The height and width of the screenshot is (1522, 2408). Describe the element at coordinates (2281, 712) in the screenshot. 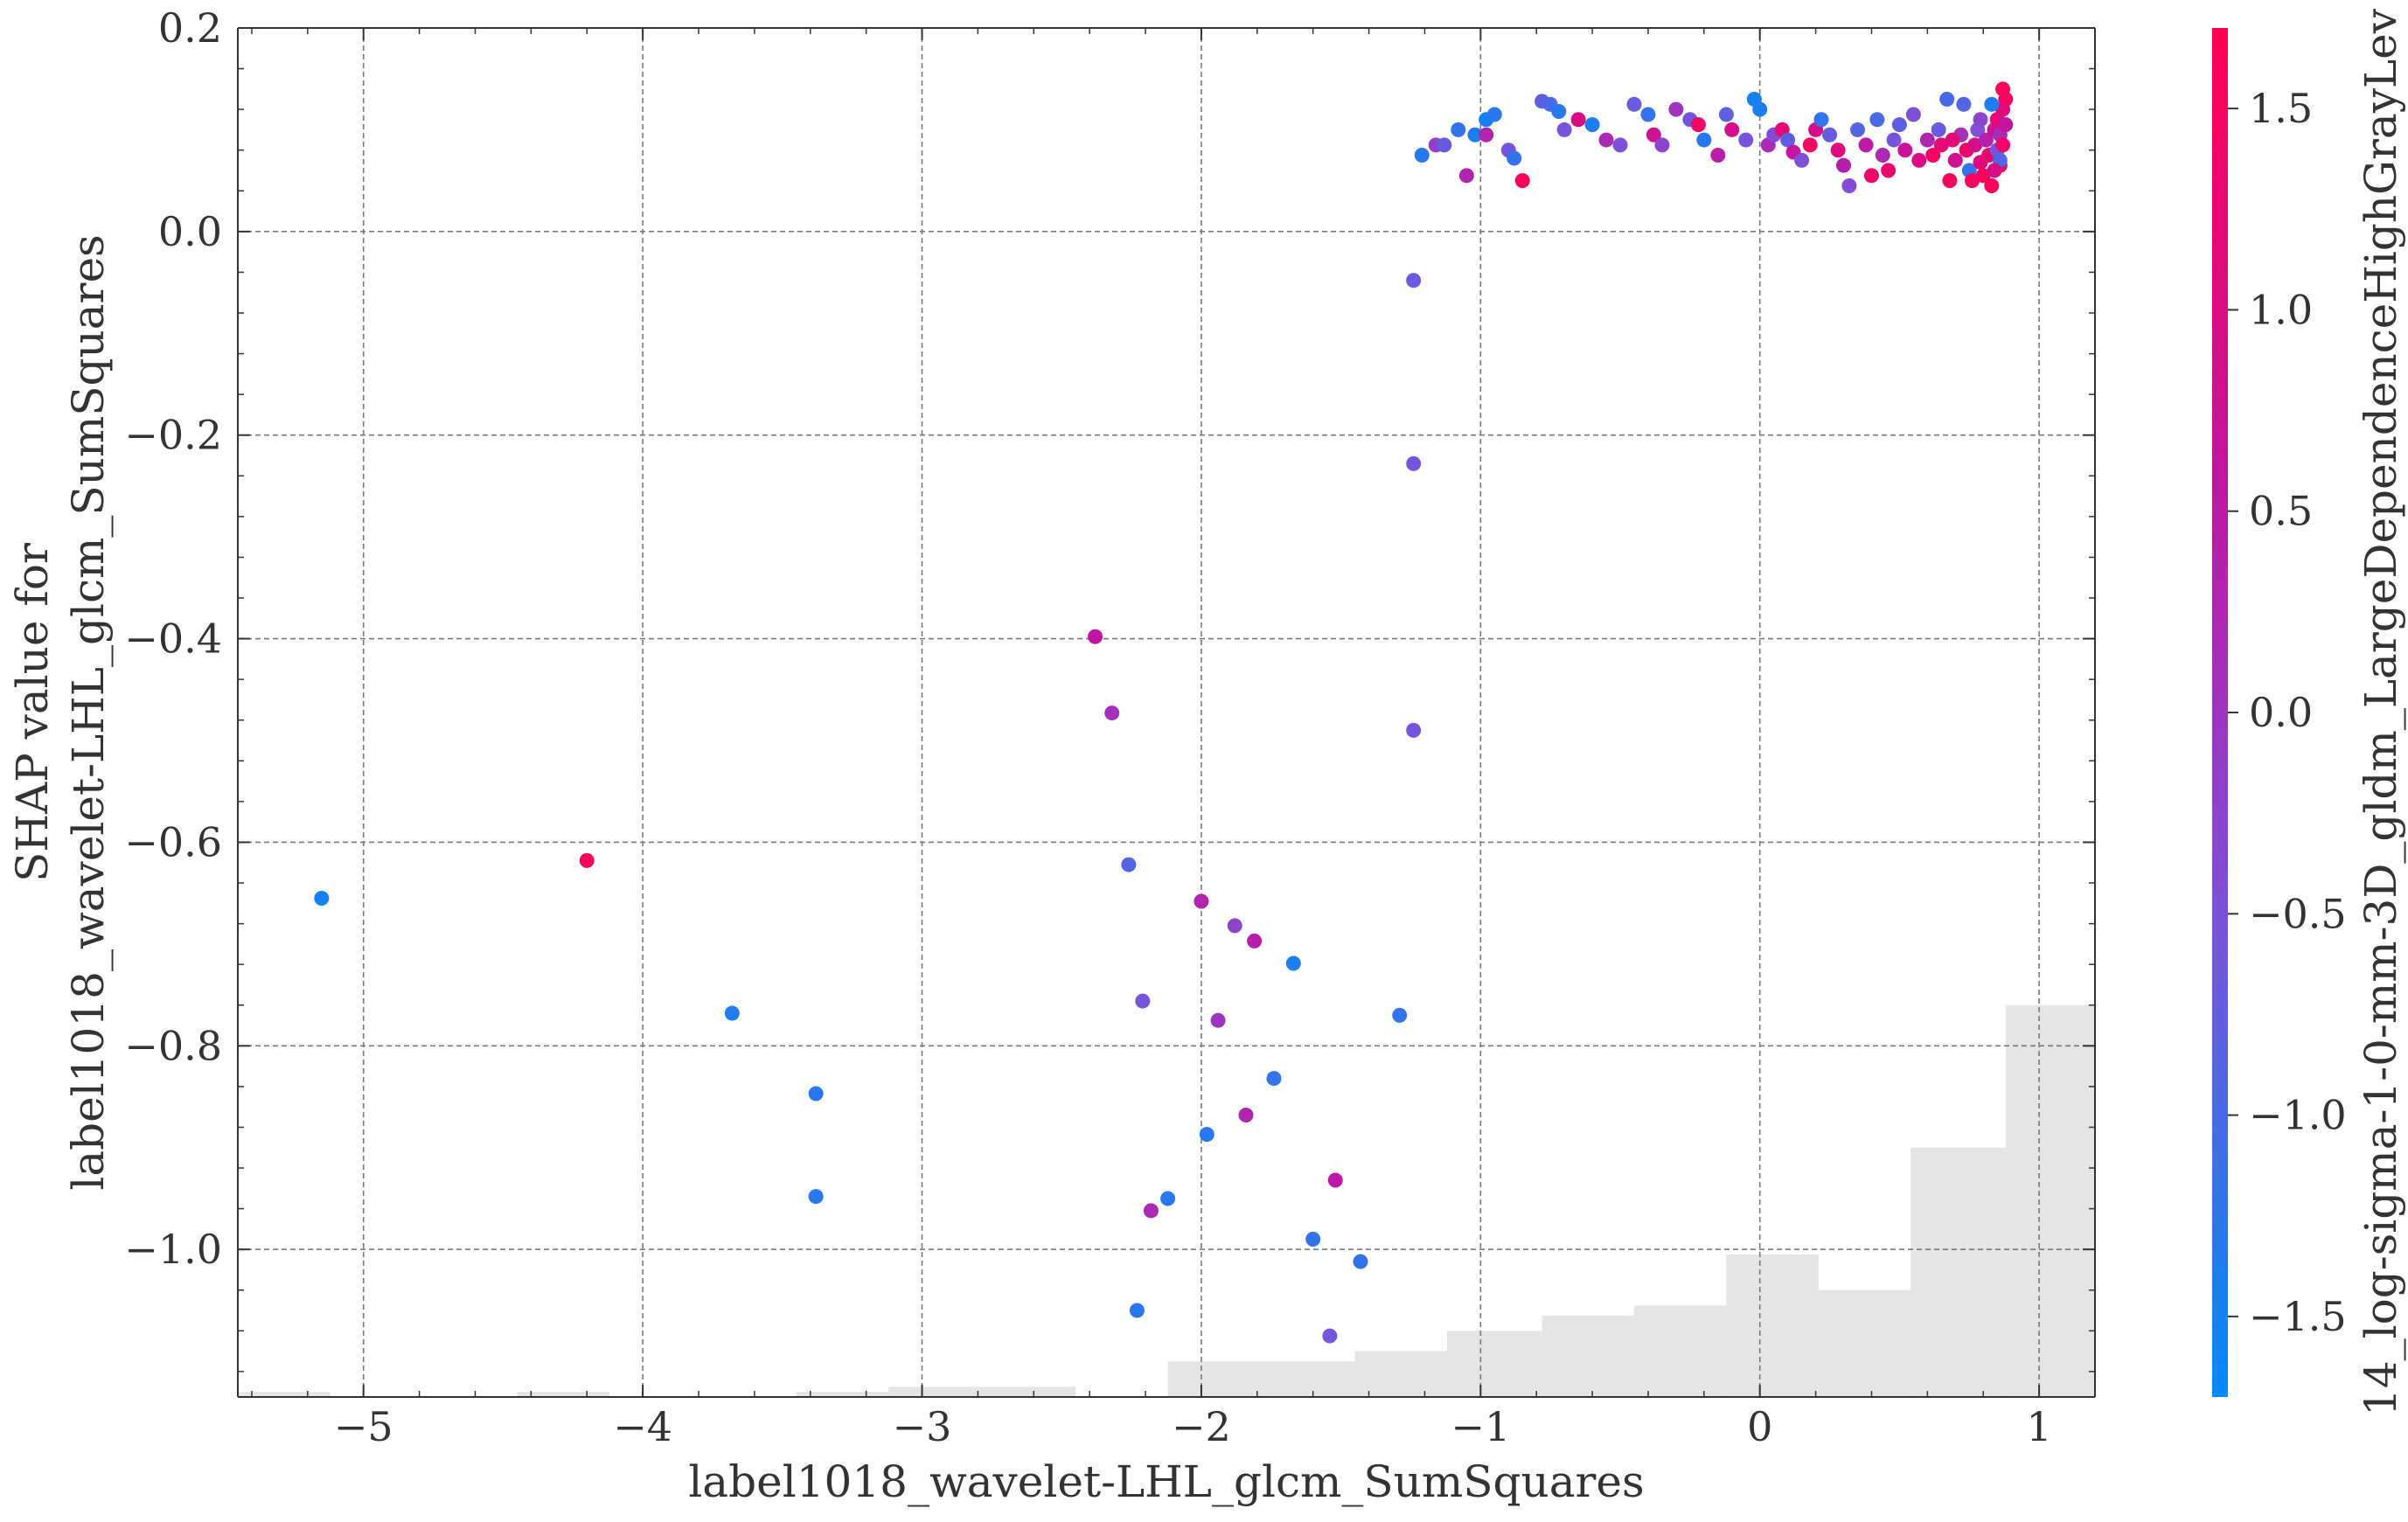

I see `colorbar-tick-label: 0.0` at that location.